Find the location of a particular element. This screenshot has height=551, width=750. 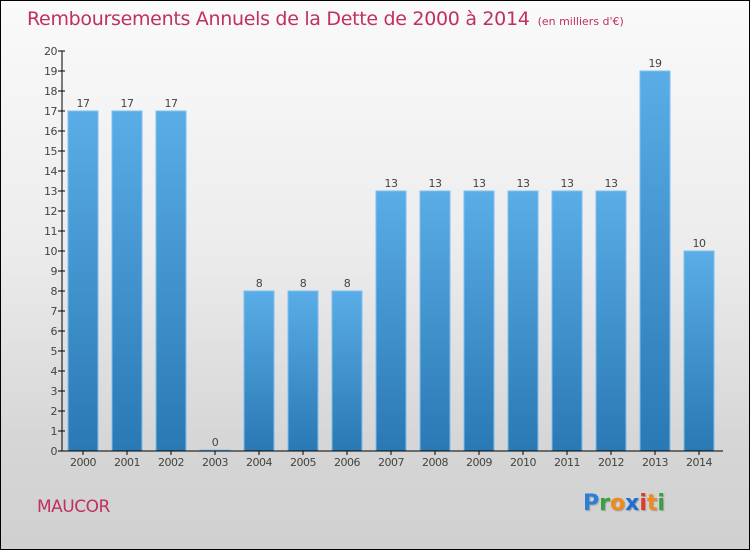

chart-unit-label: (en milliers d'€) is located at coordinates (580, 21).